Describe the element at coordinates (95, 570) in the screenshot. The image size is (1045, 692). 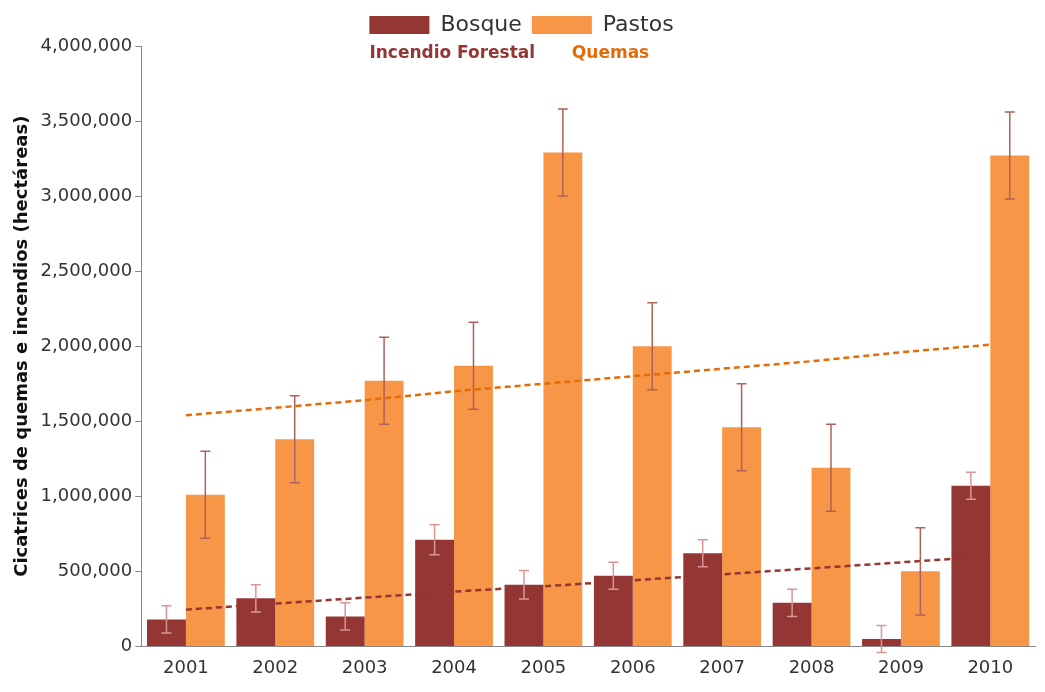
I see `y-tick-label: 500,000` at that location.